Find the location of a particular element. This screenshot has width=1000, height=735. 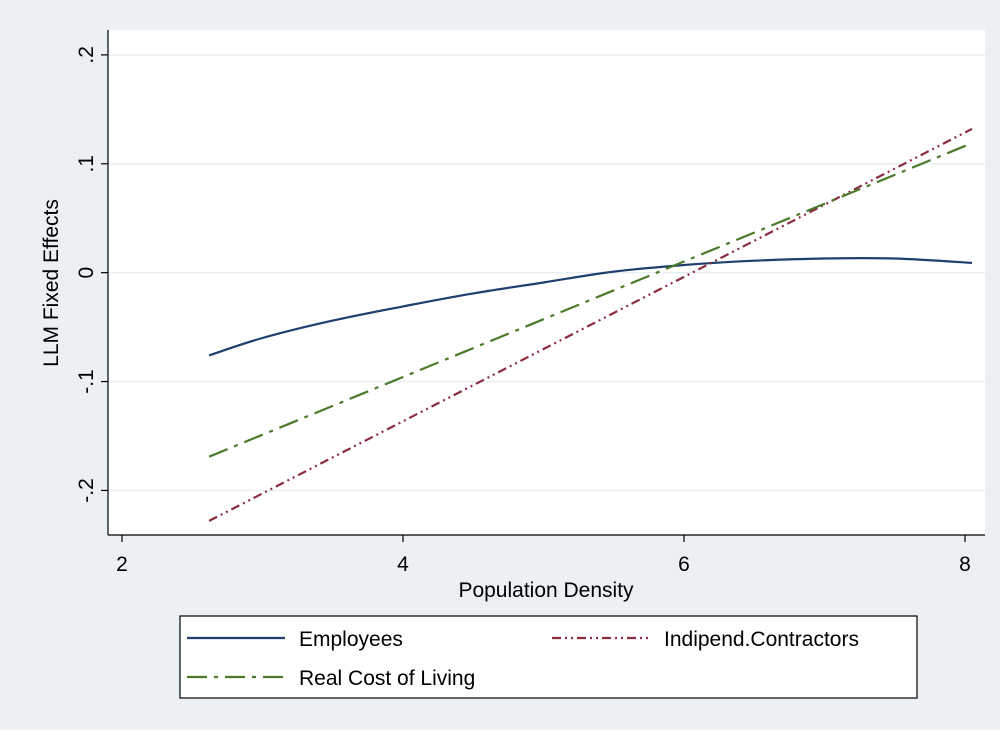

x-axis-label: Population Density is located at coordinates (546, 590).